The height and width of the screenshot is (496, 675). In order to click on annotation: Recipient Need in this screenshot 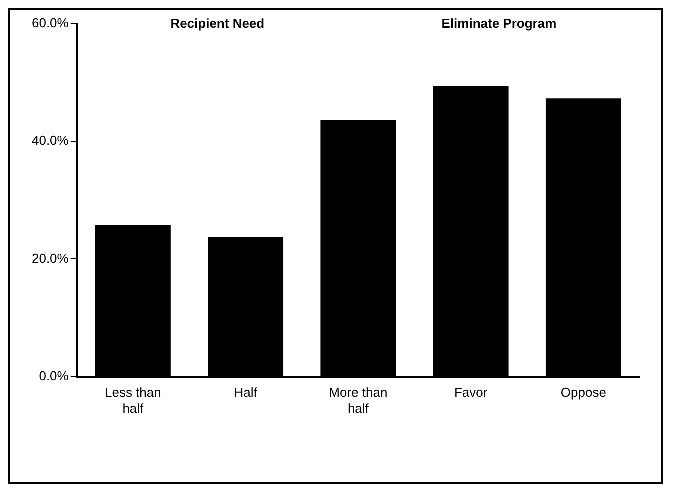, I will do `click(217, 24)`.